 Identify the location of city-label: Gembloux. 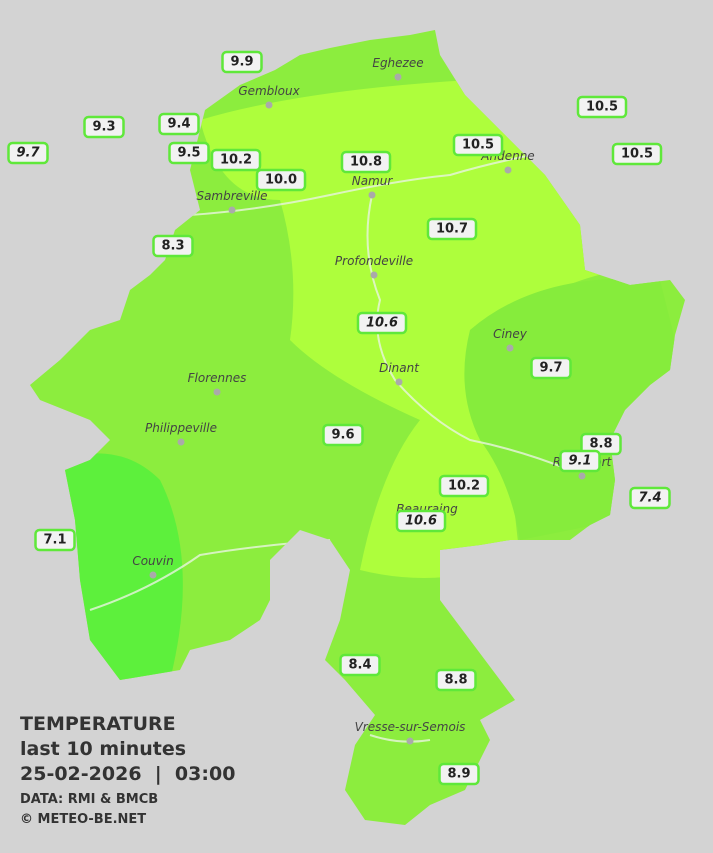
(269, 91).